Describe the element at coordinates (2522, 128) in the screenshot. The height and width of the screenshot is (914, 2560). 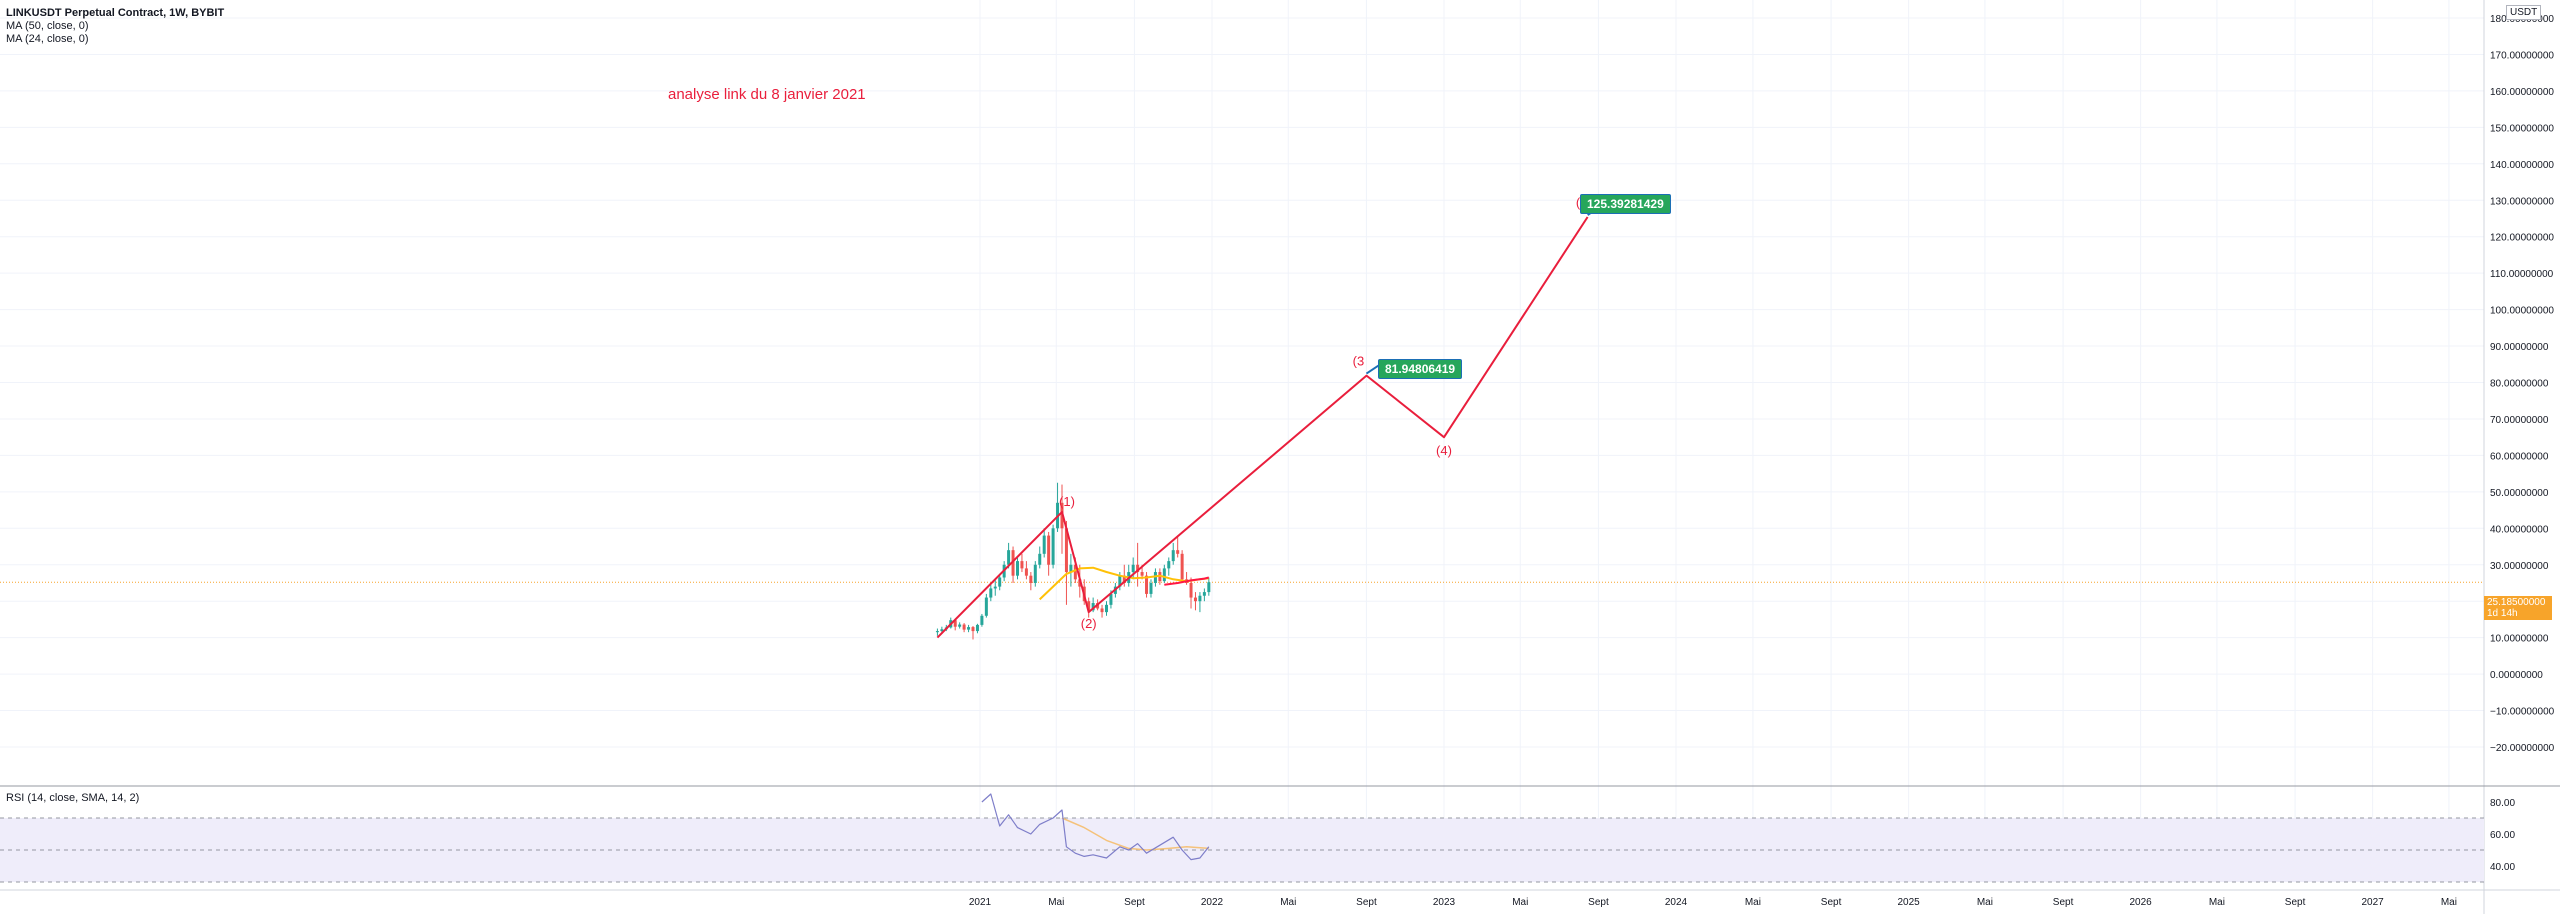
I see `price-axis-tick: 150.00000000` at that location.